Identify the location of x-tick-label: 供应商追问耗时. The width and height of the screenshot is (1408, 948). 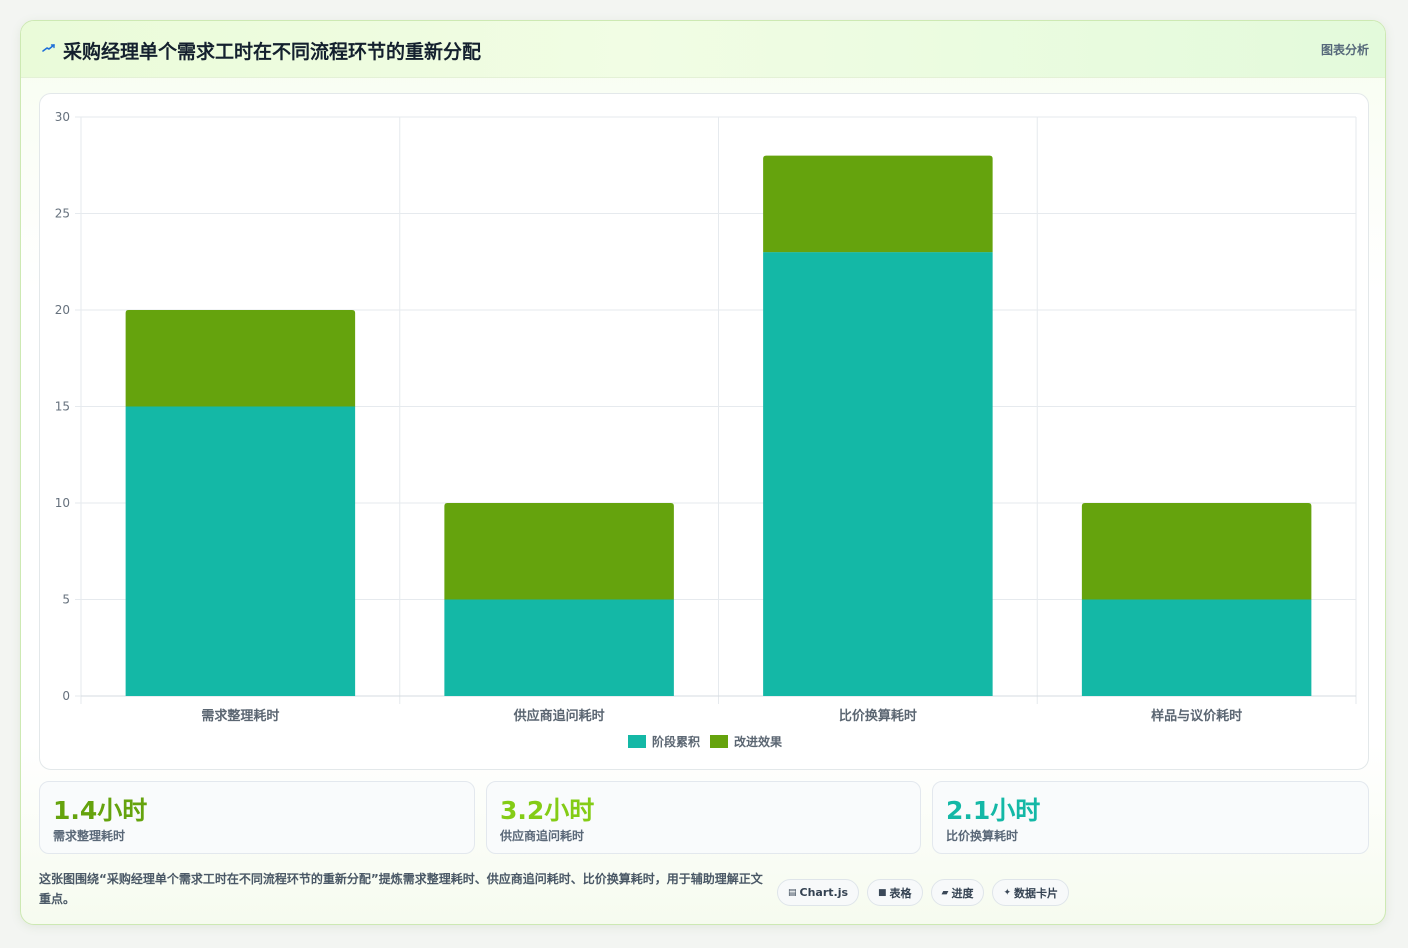
(559, 716).